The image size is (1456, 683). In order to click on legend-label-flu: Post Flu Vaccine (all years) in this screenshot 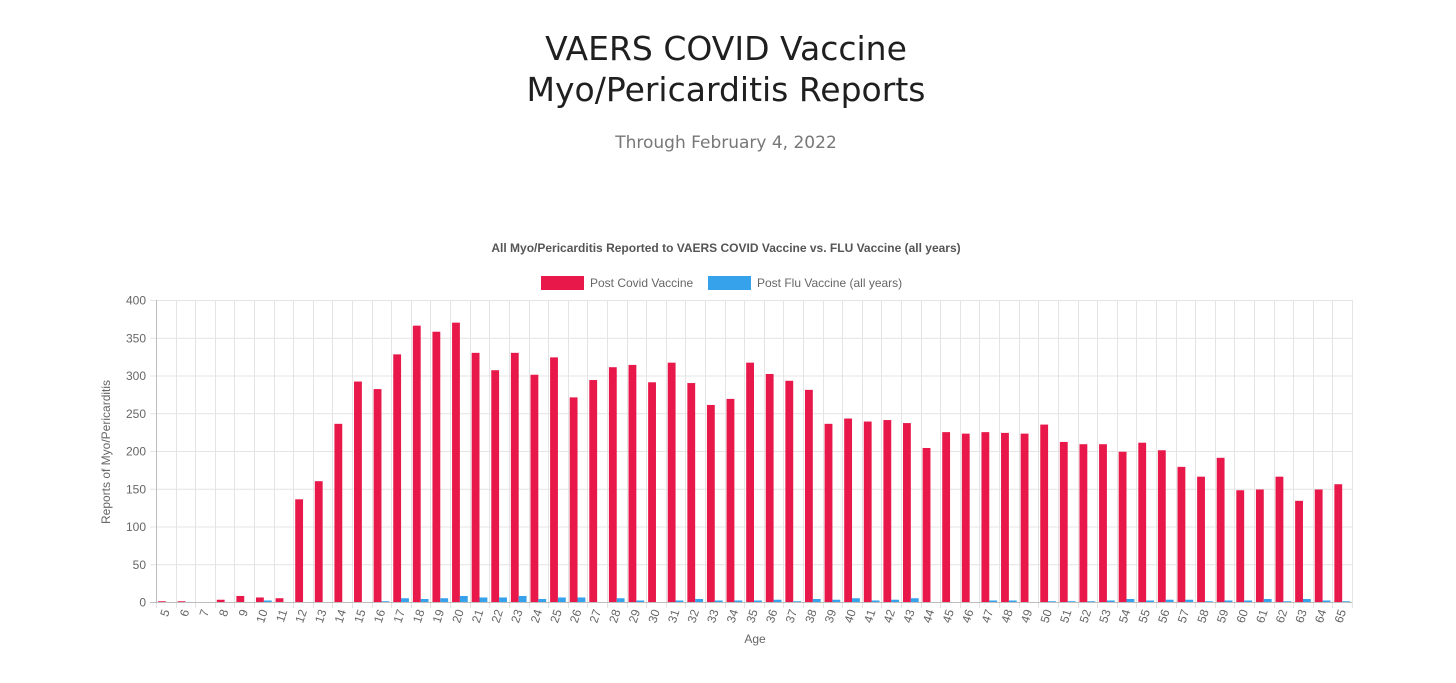, I will do `click(829, 283)`.